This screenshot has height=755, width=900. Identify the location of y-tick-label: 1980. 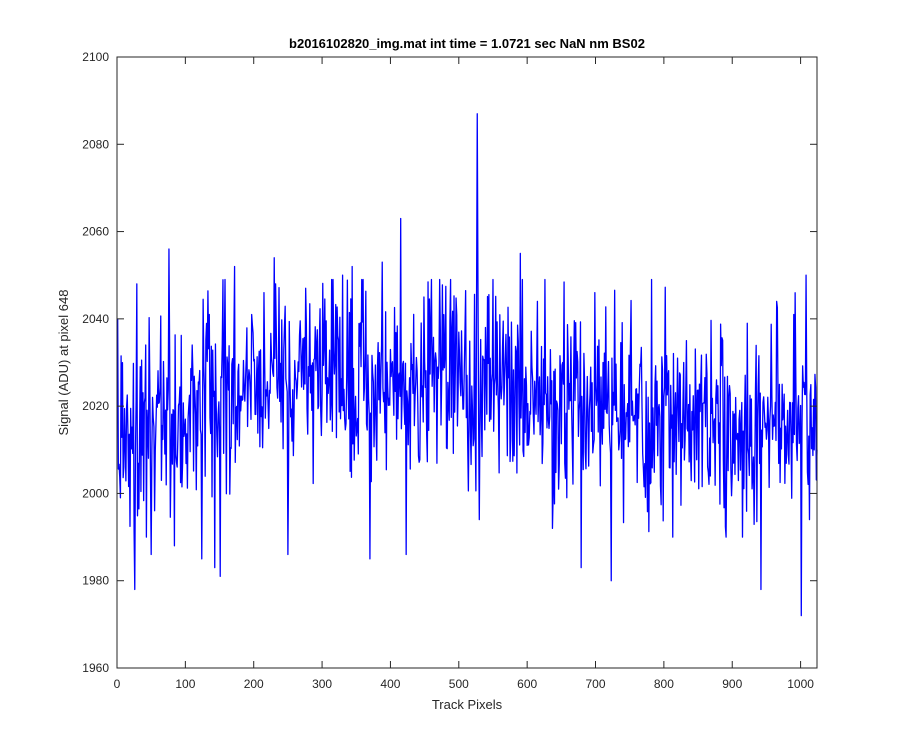
(95, 581).